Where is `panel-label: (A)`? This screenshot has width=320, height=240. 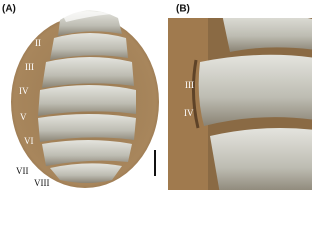
panel-label: (A) is located at coordinates (9, 9).